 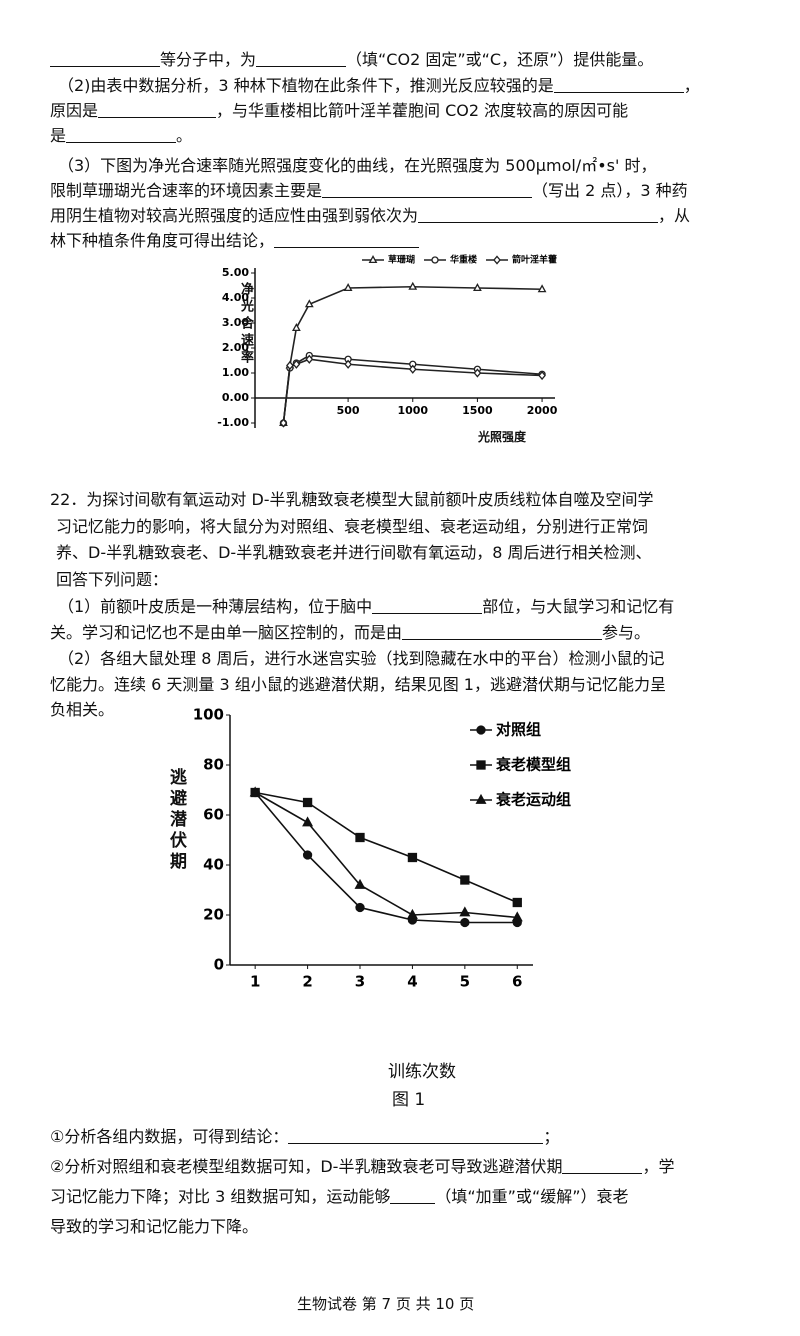 What do you see at coordinates (307, 982) in the screenshot?
I see `x-tick-label: 2` at bounding box center [307, 982].